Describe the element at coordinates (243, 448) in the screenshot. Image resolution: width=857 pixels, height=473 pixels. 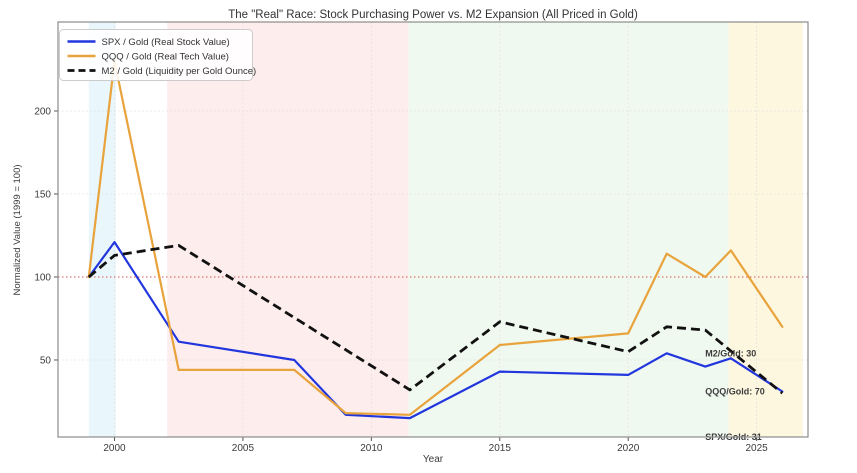
I see `x-axis-tick-label: 2005` at that location.